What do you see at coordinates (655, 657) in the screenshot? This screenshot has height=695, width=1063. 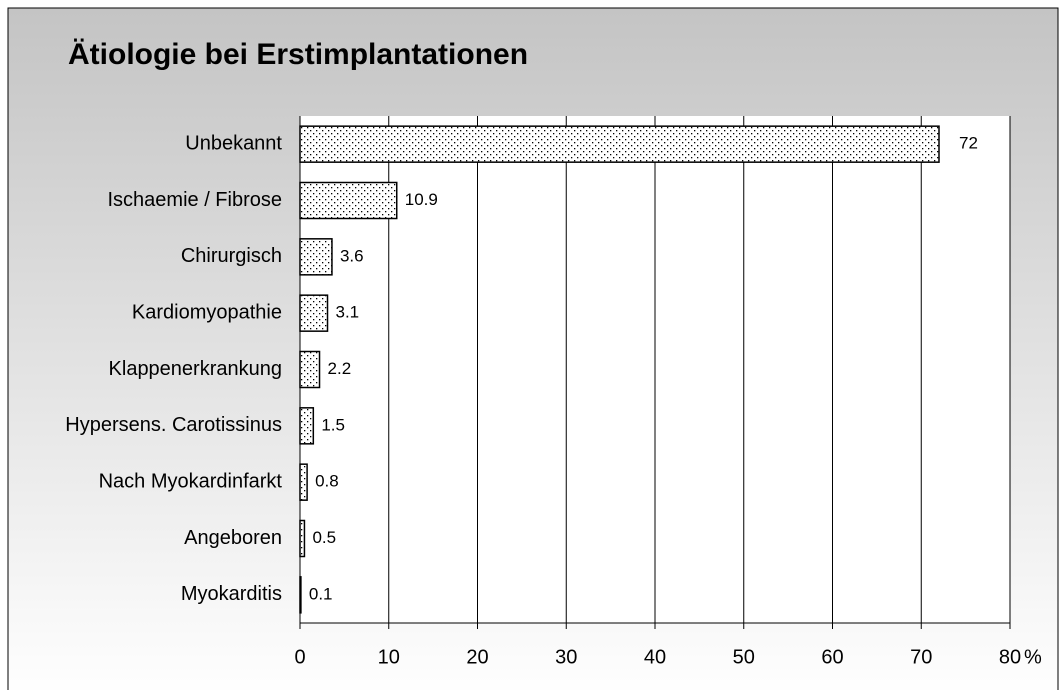 I see `x-tick-label: 40` at bounding box center [655, 657].